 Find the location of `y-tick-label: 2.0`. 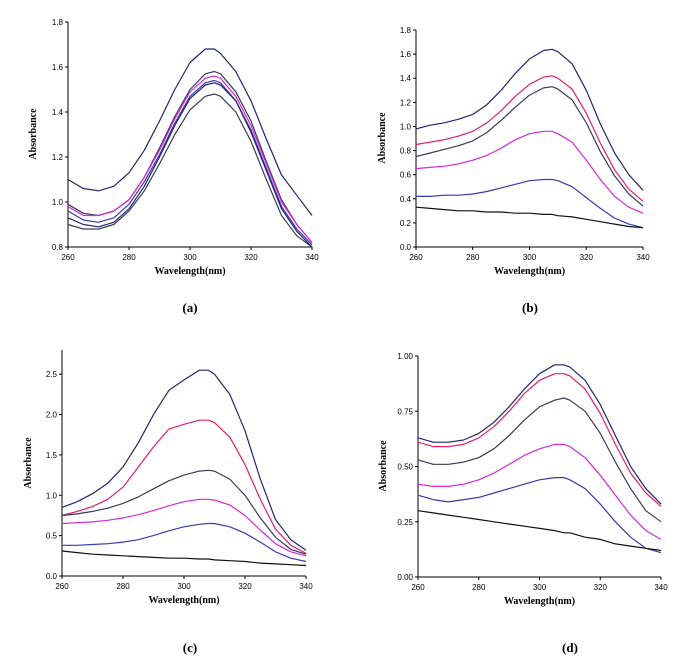

y-tick-label: 2.0 is located at coordinates (52, 415).